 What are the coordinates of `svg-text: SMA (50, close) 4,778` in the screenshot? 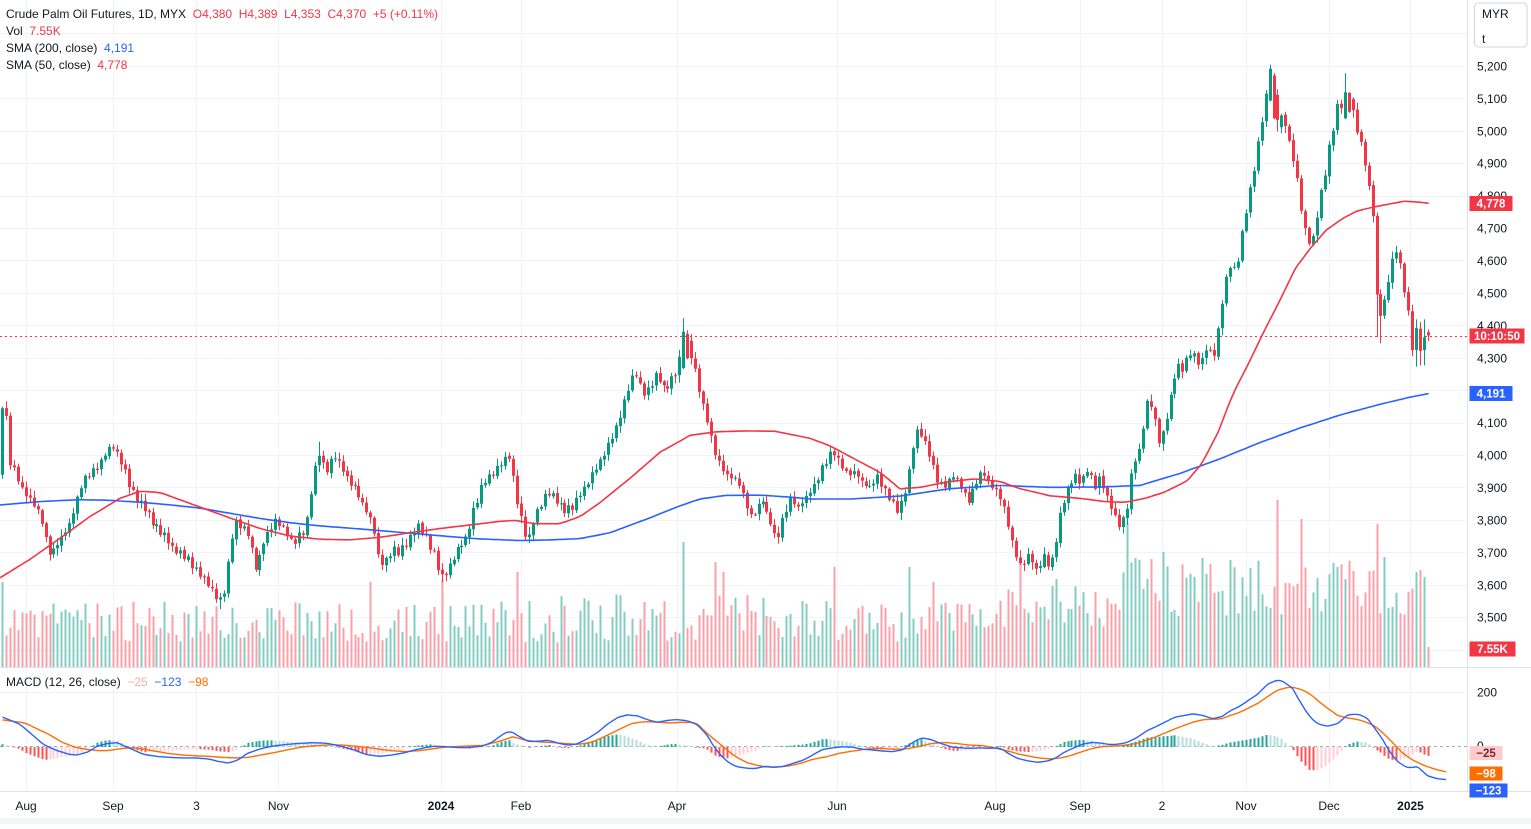 It's located at (67, 65).